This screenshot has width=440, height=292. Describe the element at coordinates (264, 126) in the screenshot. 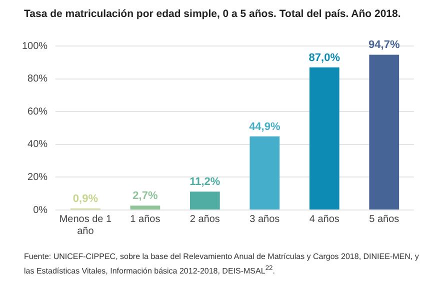

I see `data-label: 44,9%` at that location.